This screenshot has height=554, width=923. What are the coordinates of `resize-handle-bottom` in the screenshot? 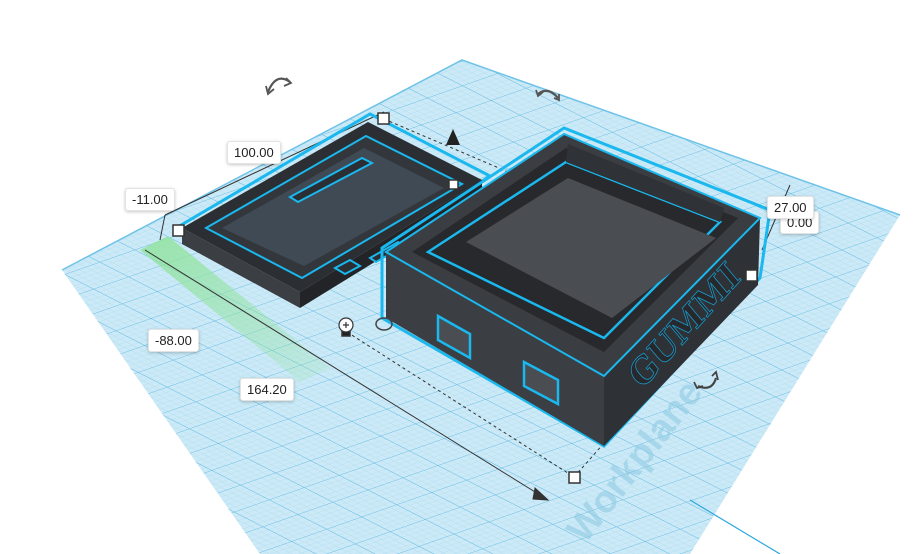 It's located at (574, 477).